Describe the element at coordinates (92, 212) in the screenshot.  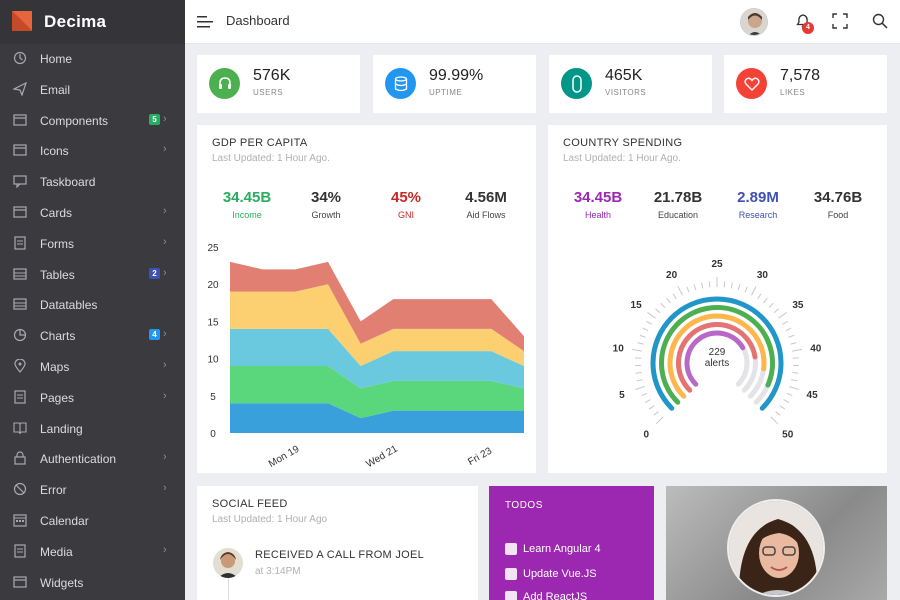
I see `sidebar-item-cards: Cards ›` at that location.